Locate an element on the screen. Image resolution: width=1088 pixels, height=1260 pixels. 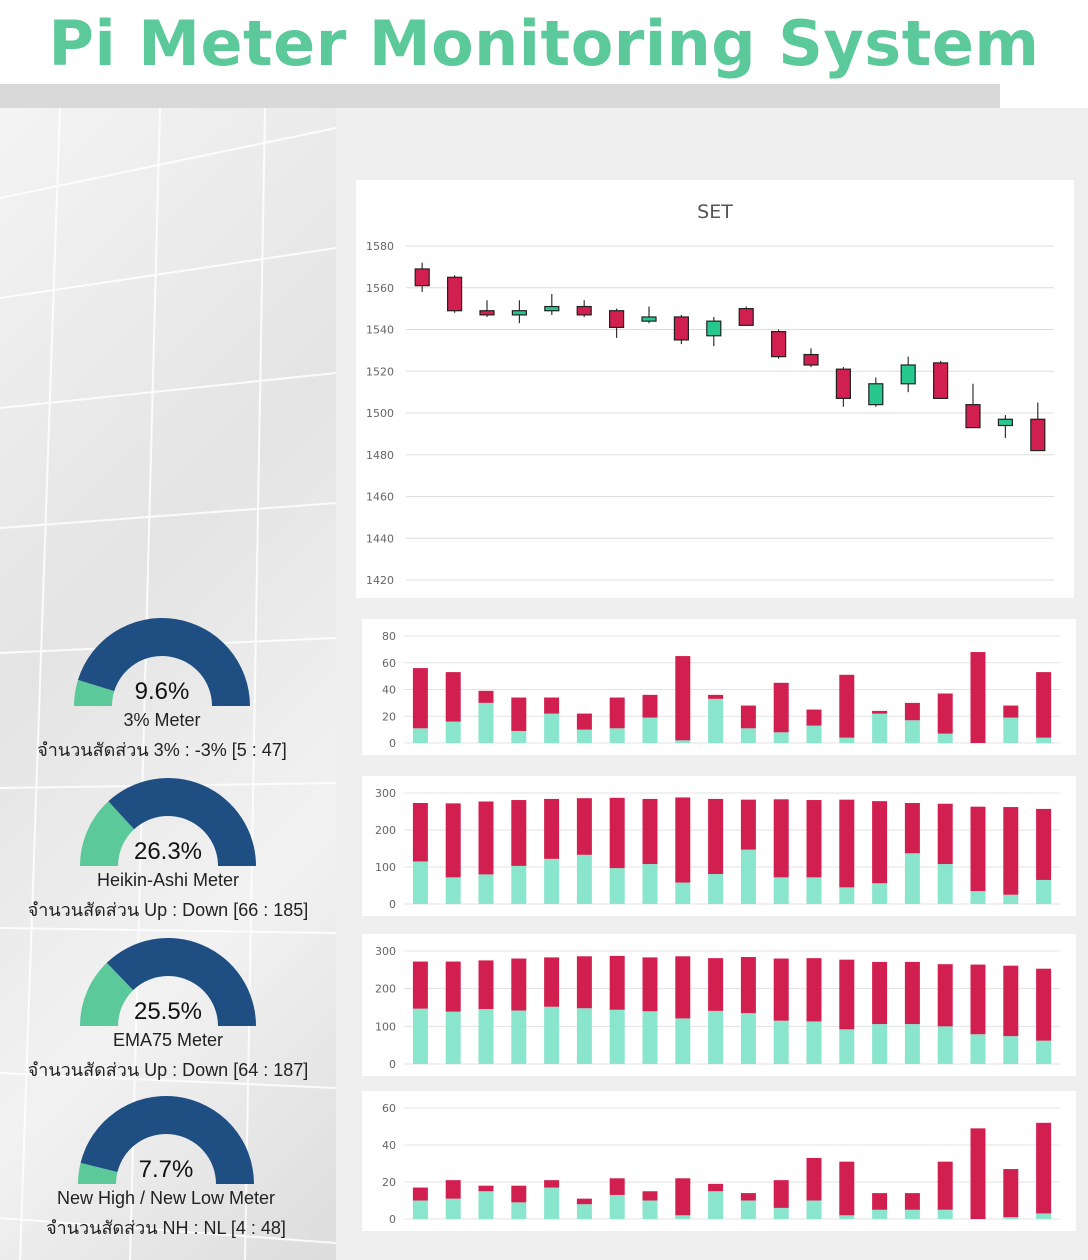
ema75-bar-card: 300 200 100 0 is located at coordinates (719, 1005).